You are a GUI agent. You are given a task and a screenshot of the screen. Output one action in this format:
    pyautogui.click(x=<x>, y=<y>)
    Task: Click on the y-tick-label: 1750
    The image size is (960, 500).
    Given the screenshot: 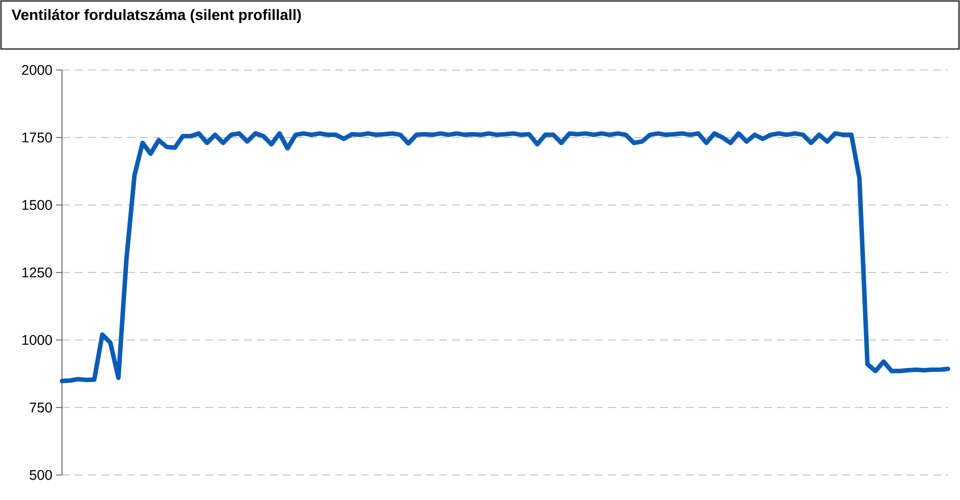 What is the action you would take?
    pyautogui.click(x=37, y=137)
    